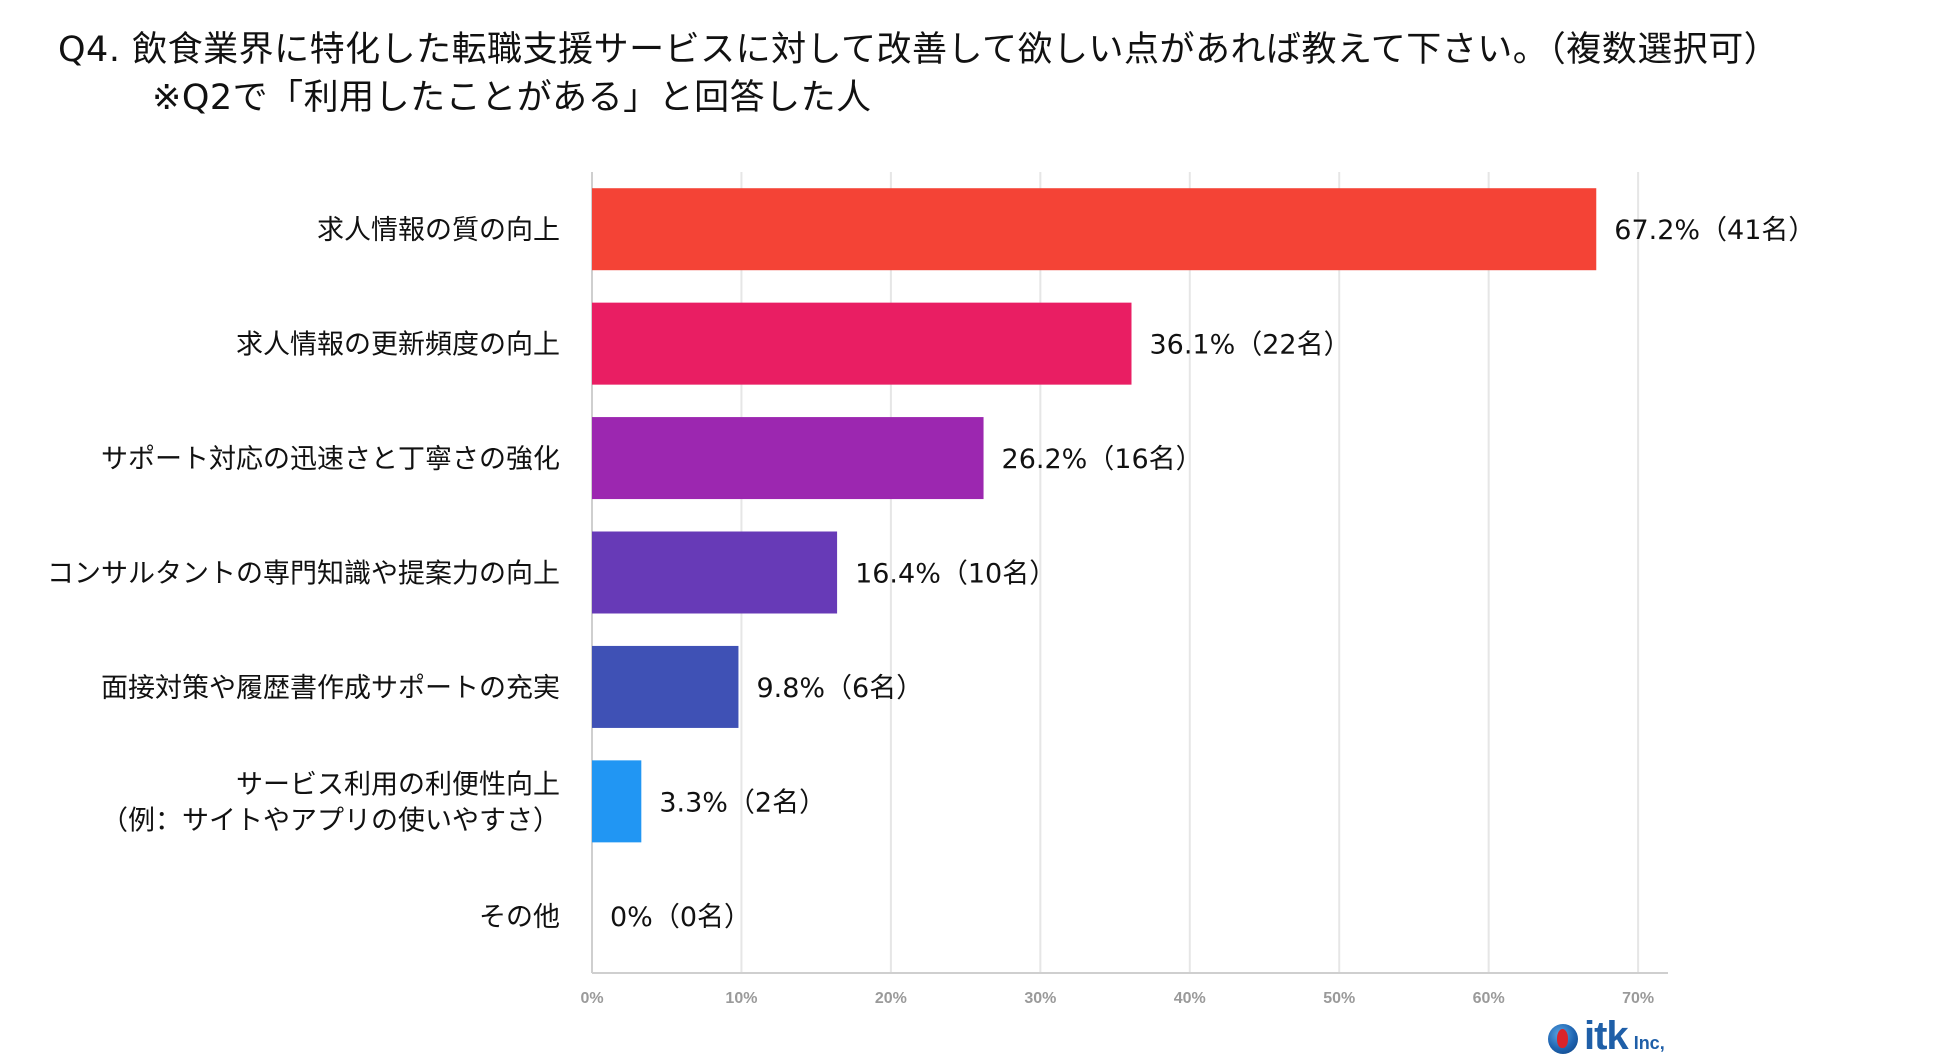  I want to click on category-label: コンサルタントの専門知識や提案力の向上, so click(303, 574).